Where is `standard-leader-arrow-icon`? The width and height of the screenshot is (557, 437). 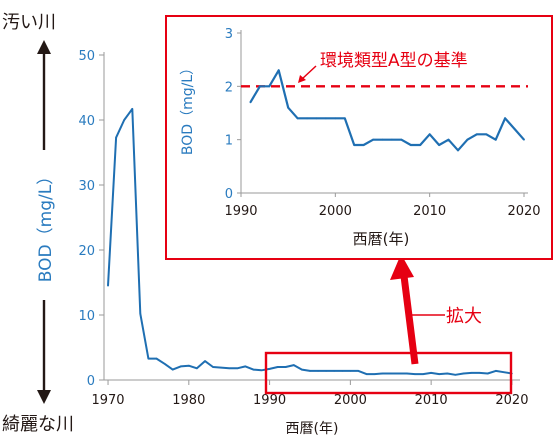 standard-leader-arrow-icon is located at coordinates (302, 79).